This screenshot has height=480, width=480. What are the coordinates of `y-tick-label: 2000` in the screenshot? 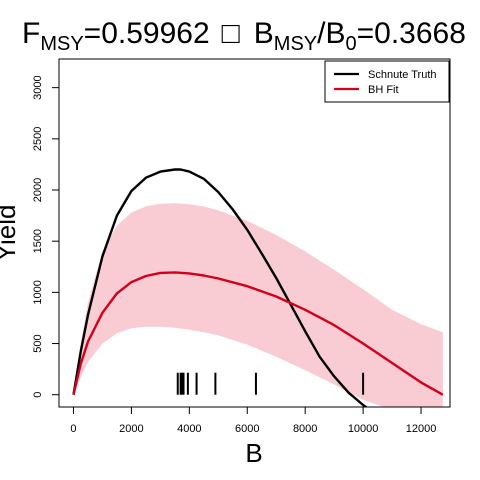 It's located at (38, 190).